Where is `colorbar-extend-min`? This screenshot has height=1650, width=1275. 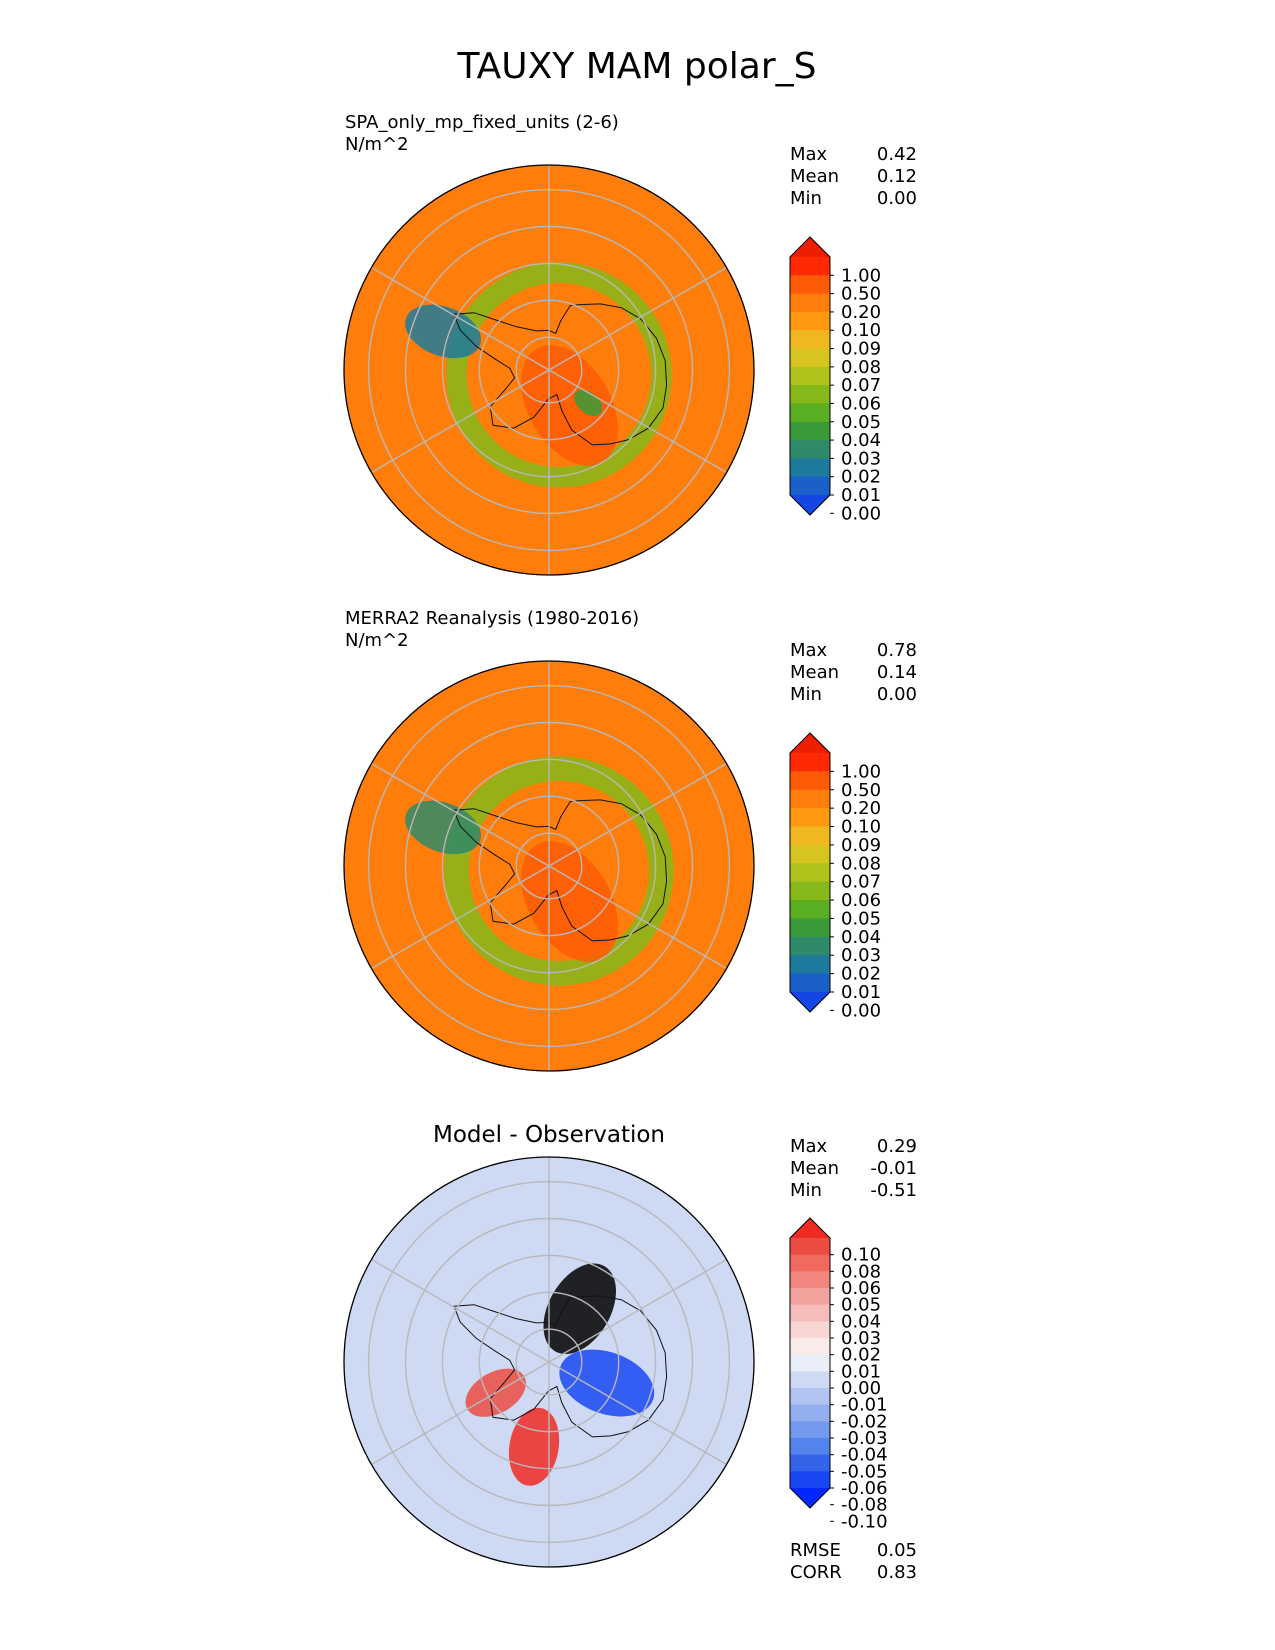 colorbar-extend-min is located at coordinates (810, 505).